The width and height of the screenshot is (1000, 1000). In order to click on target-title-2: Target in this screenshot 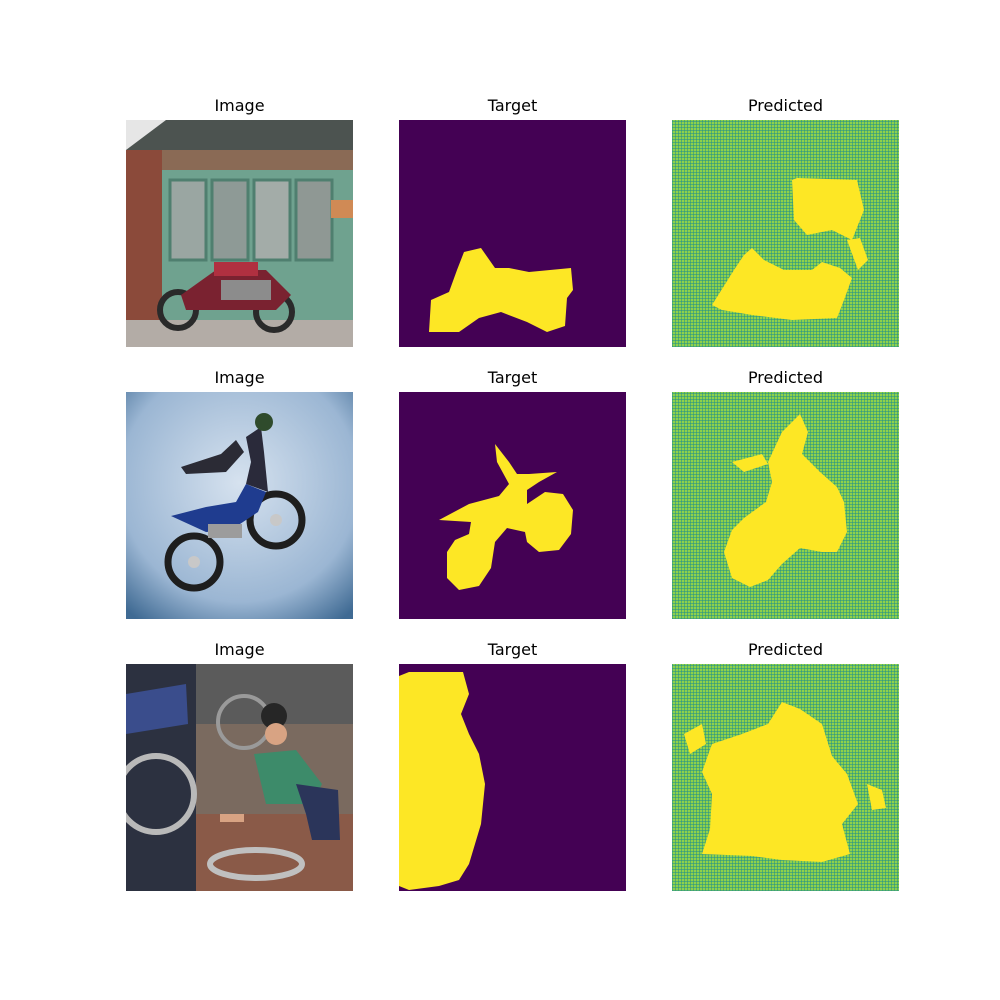, I will do `click(512, 377)`.